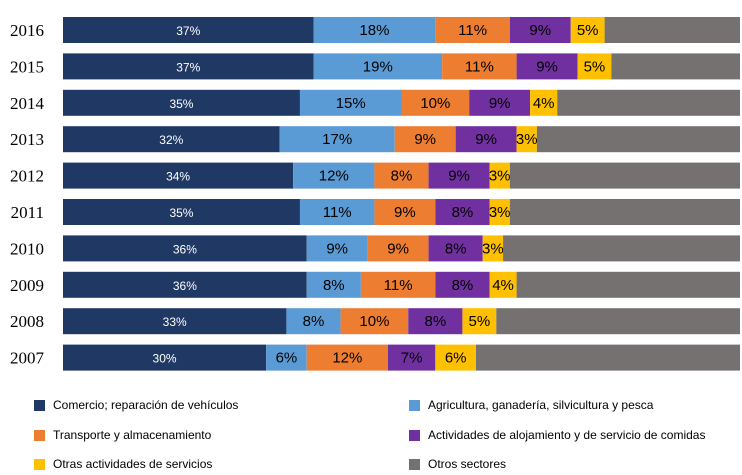 This screenshot has height=475, width=742. What do you see at coordinates (178, 177) in the screenshot?
I see `data-label: 34%` at bounding box center [178, 177].